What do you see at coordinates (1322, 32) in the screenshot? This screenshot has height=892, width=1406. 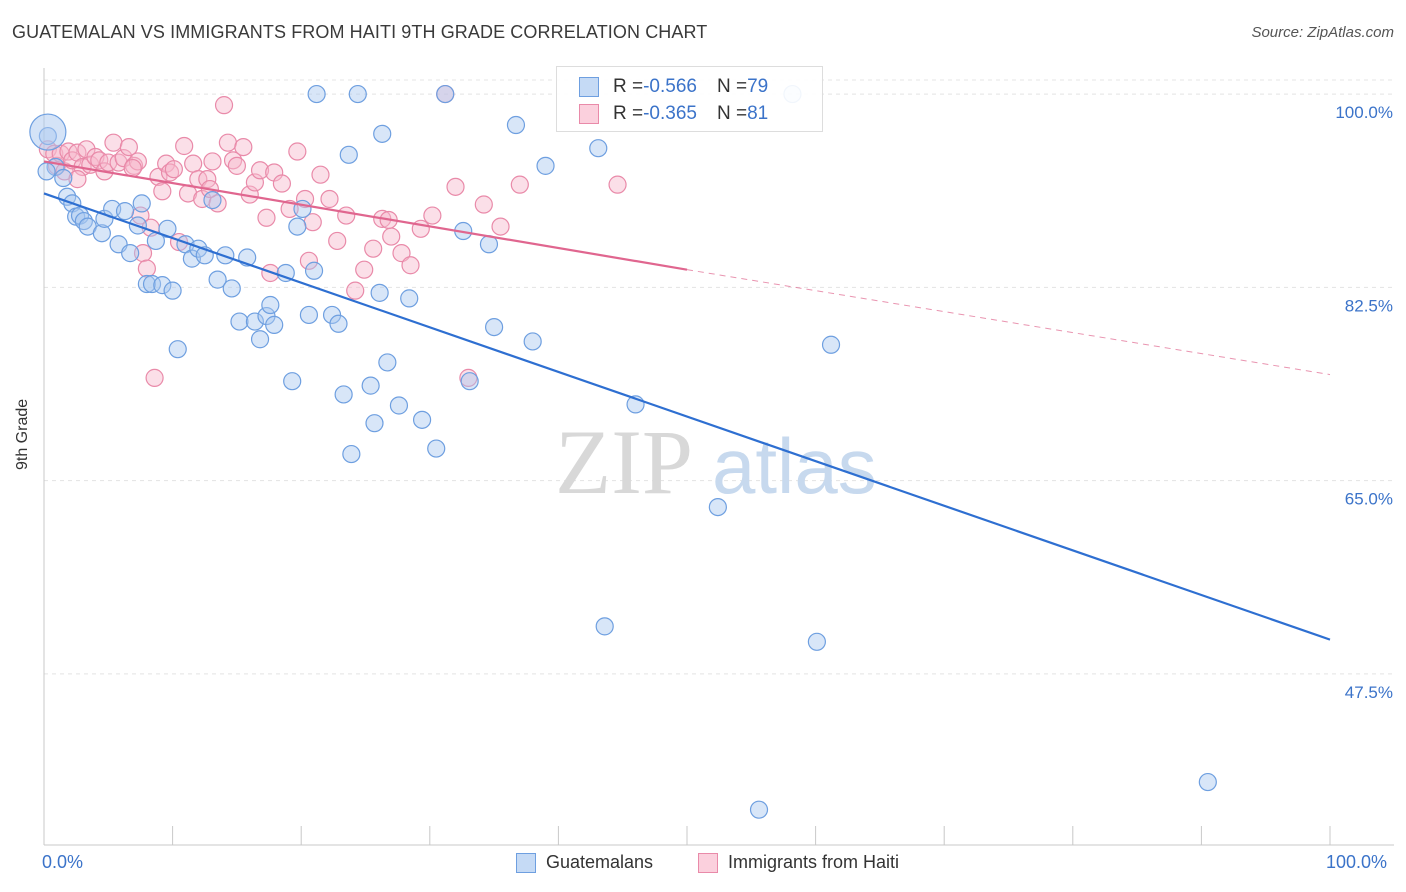 I see `source-label: Source: ZipAtlas.com` at bounding box center [1322, 32].